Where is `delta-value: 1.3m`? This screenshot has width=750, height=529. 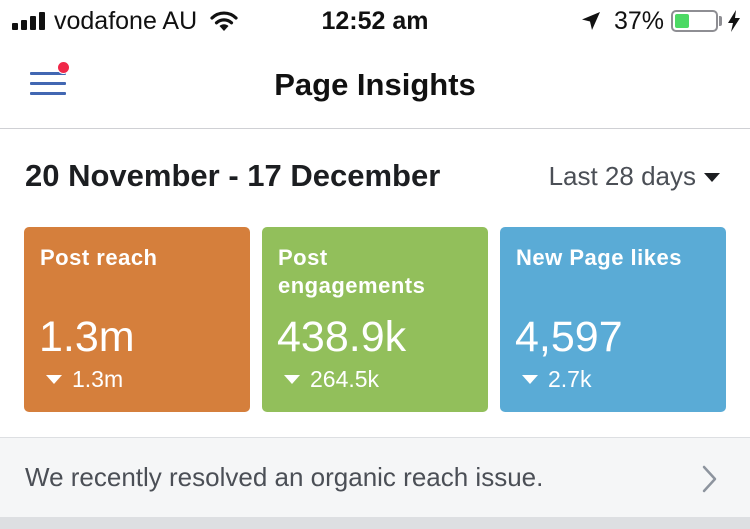 delta-value: 1.3m is located at coordinates (98, 379).